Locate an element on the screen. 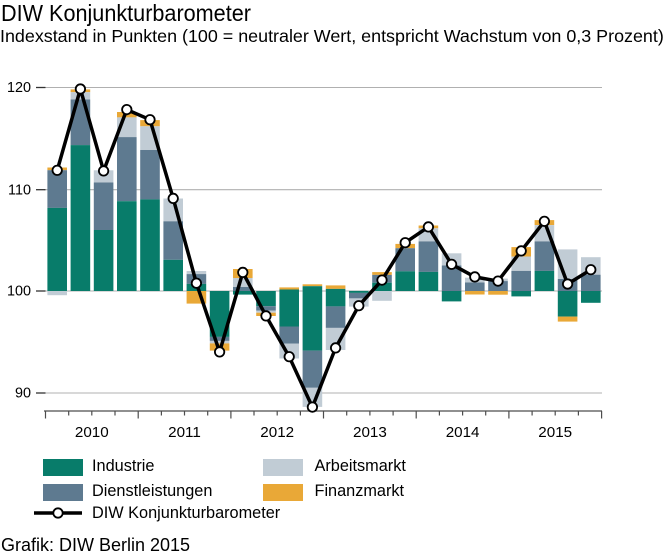 The height and width of the screenshot is (559, 668). svg-text: 2013 is located at coordinates (370, 432).